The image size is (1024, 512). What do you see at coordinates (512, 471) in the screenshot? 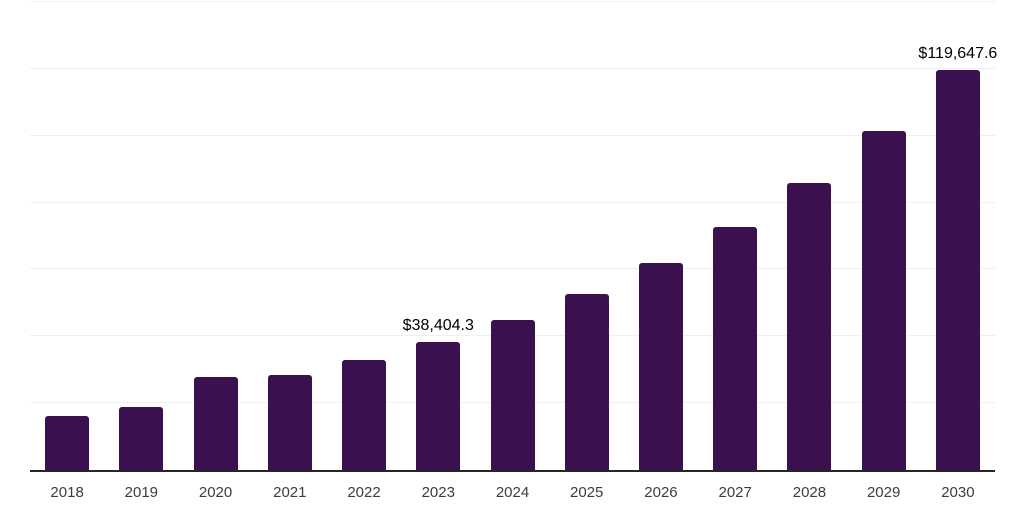
I see `x-axis-line` at bounding box center [512, 471].